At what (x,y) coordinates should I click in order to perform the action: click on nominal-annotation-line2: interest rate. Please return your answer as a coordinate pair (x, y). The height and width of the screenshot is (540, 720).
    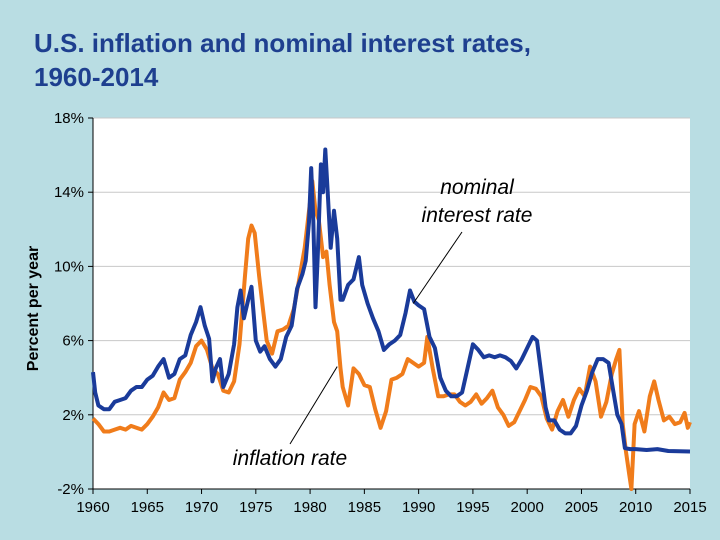
    Looking at the image, I should click on (477, 215).